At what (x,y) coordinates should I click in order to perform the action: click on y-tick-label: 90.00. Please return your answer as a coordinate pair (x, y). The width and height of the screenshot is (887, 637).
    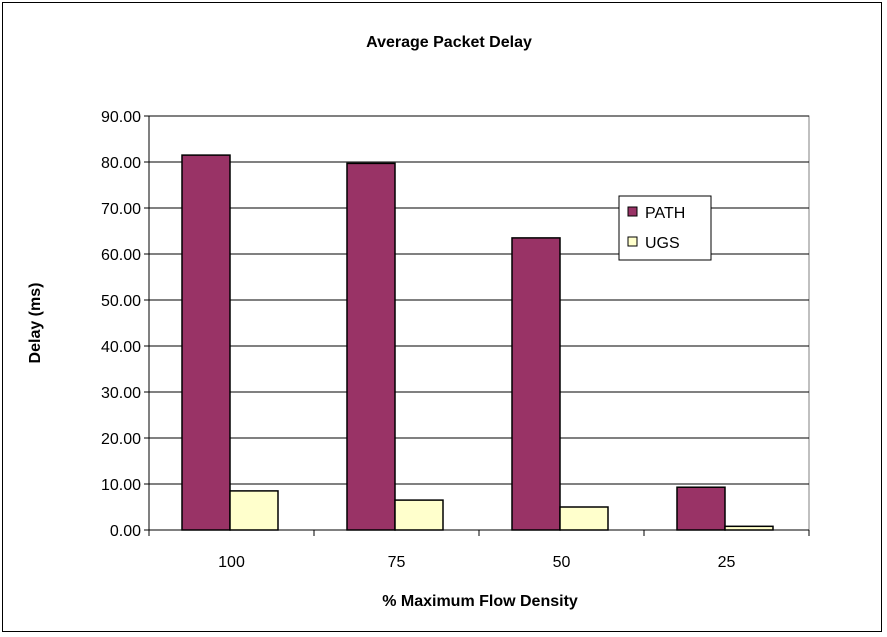
    Looking at the image, I should click on (121, 117).